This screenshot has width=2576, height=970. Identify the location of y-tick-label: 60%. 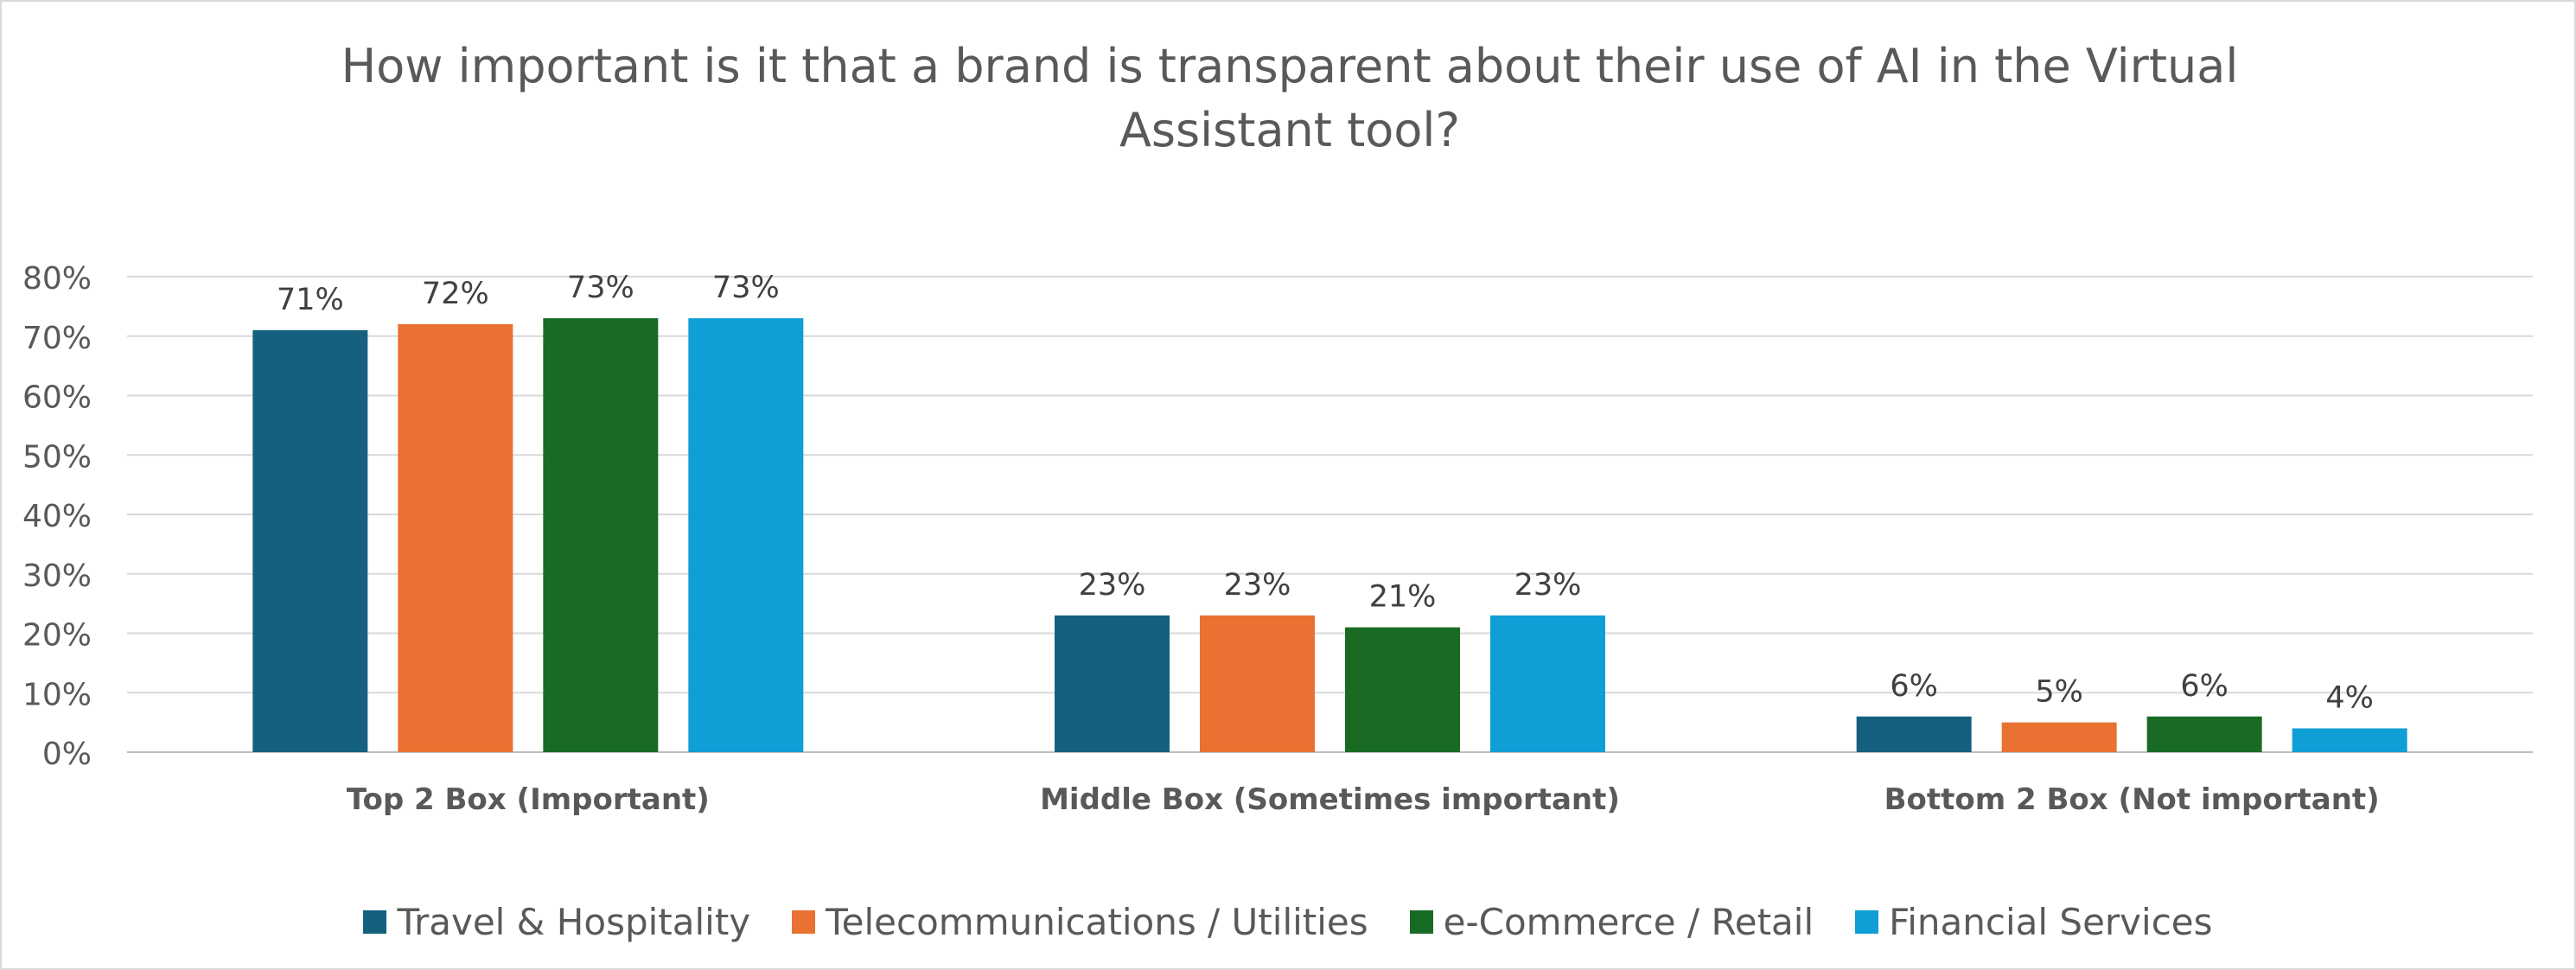
(57, 398).